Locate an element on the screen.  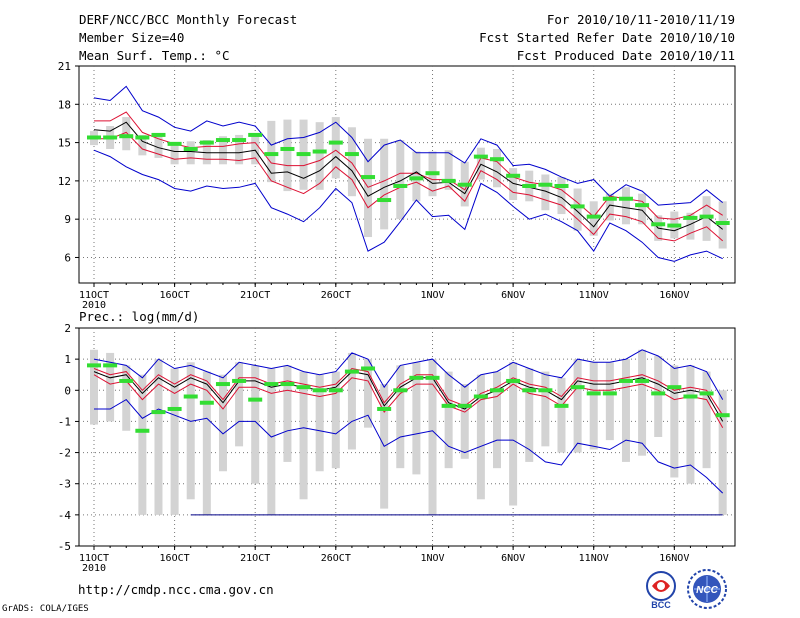
y-tick-label: 6 is located at coordinates (67, 257).